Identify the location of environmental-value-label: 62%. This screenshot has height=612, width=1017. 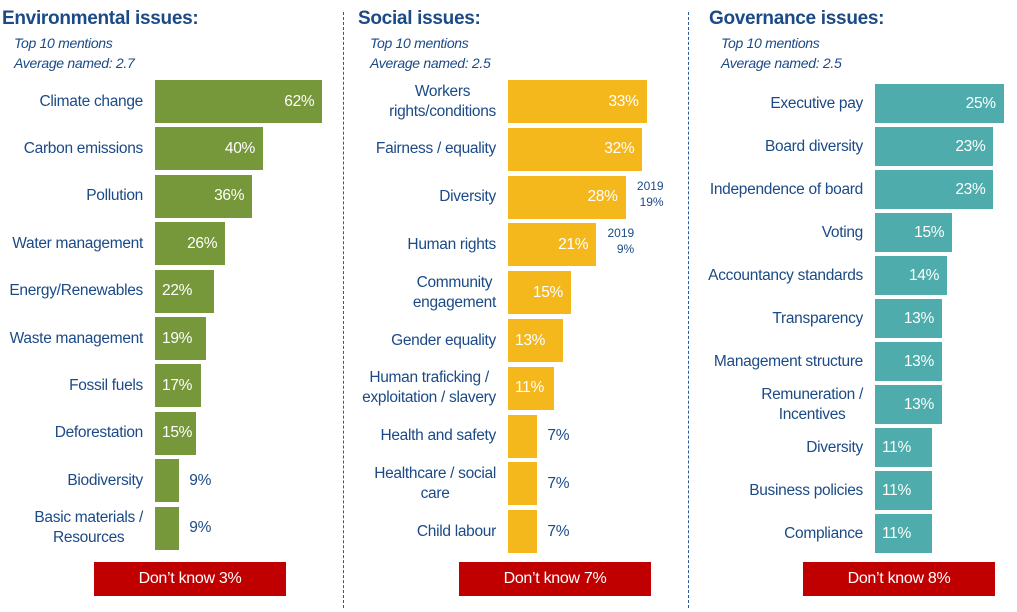
(299, 101).